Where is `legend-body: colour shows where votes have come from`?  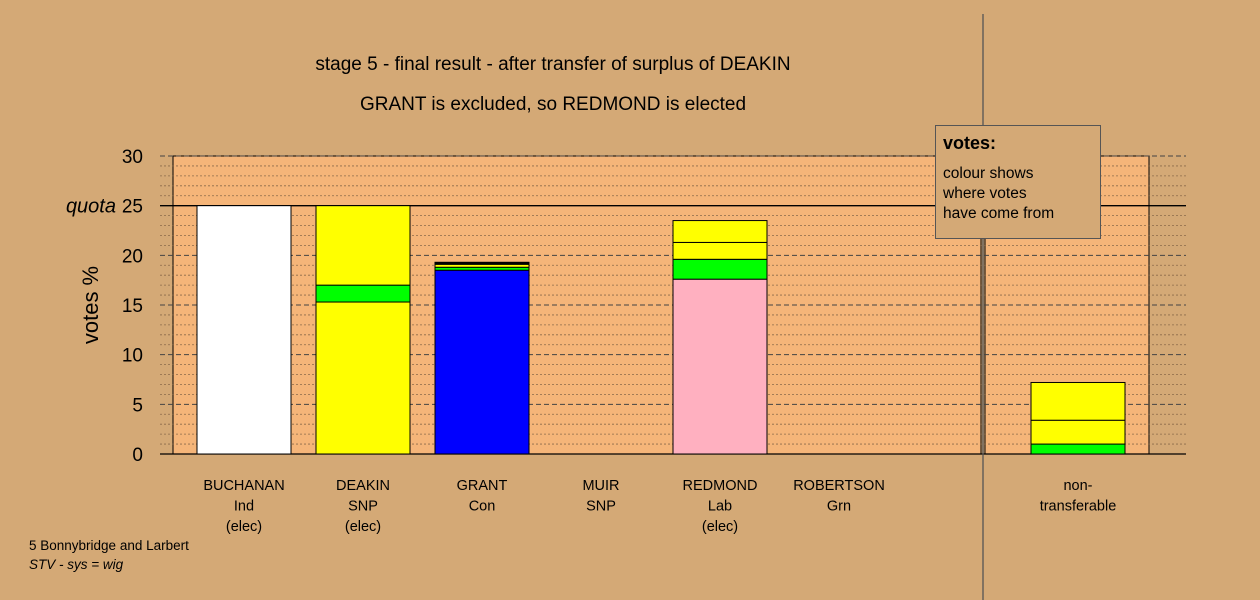 legend-body: colour shows where votes have come from is located at coordinates (999, 193).